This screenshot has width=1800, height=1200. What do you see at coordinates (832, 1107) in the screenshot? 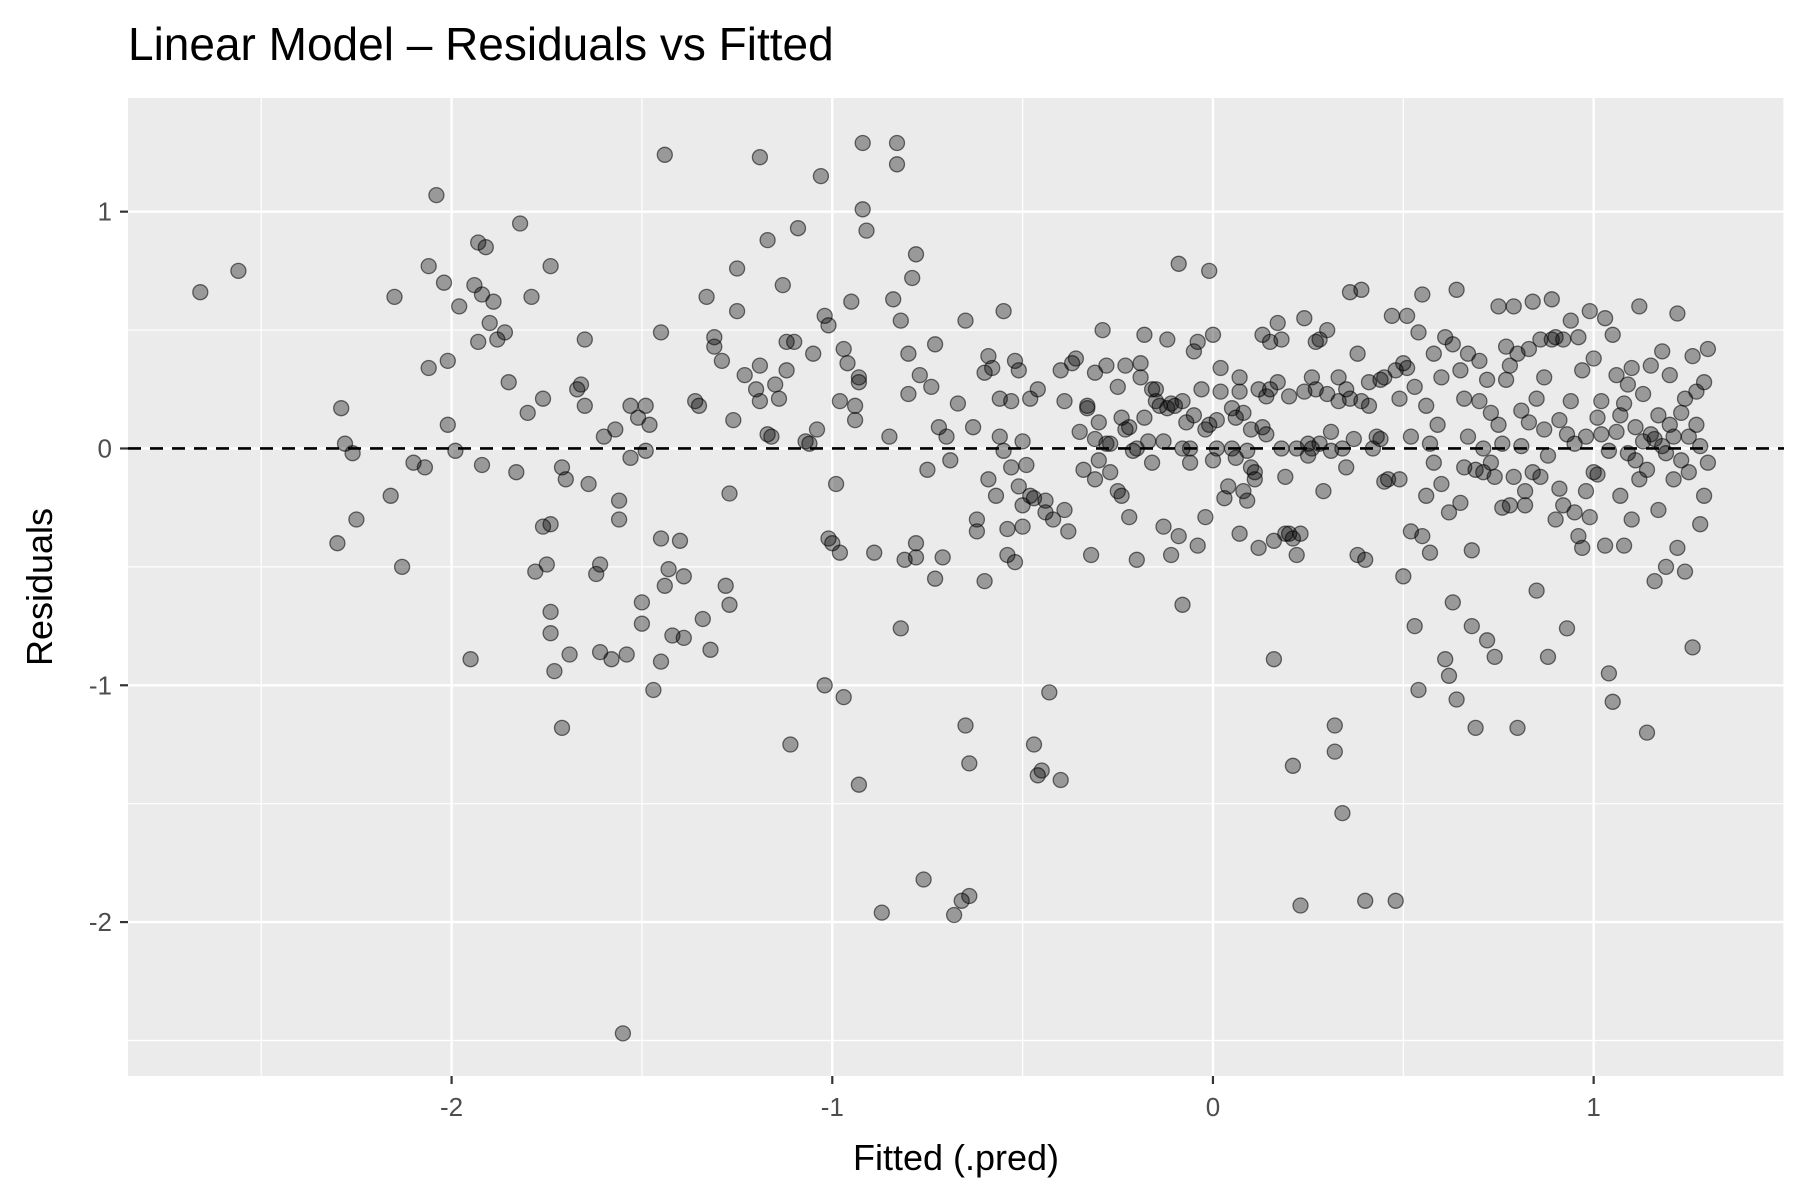
I see `x-tick-label: -1` at bounding box center [832, 1107].